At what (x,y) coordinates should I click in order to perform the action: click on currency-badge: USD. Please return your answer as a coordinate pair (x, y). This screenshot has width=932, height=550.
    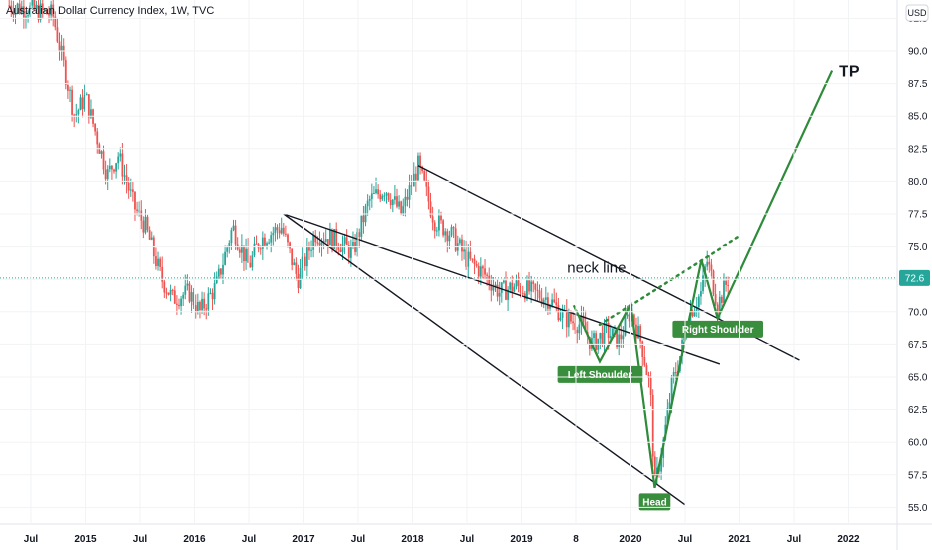
    Looking at the image, I should click on (917, 13).